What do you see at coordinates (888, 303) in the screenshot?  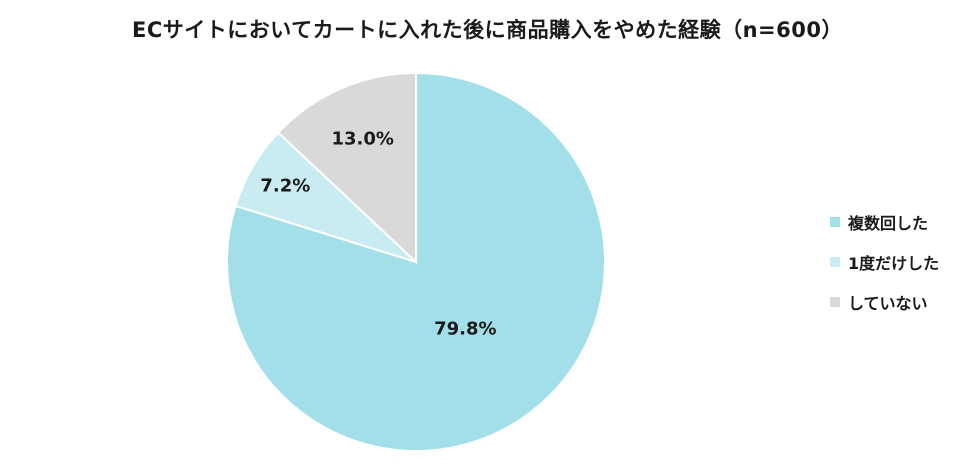 I see `legend-label-never: していない` at bounding box center [888, 303].